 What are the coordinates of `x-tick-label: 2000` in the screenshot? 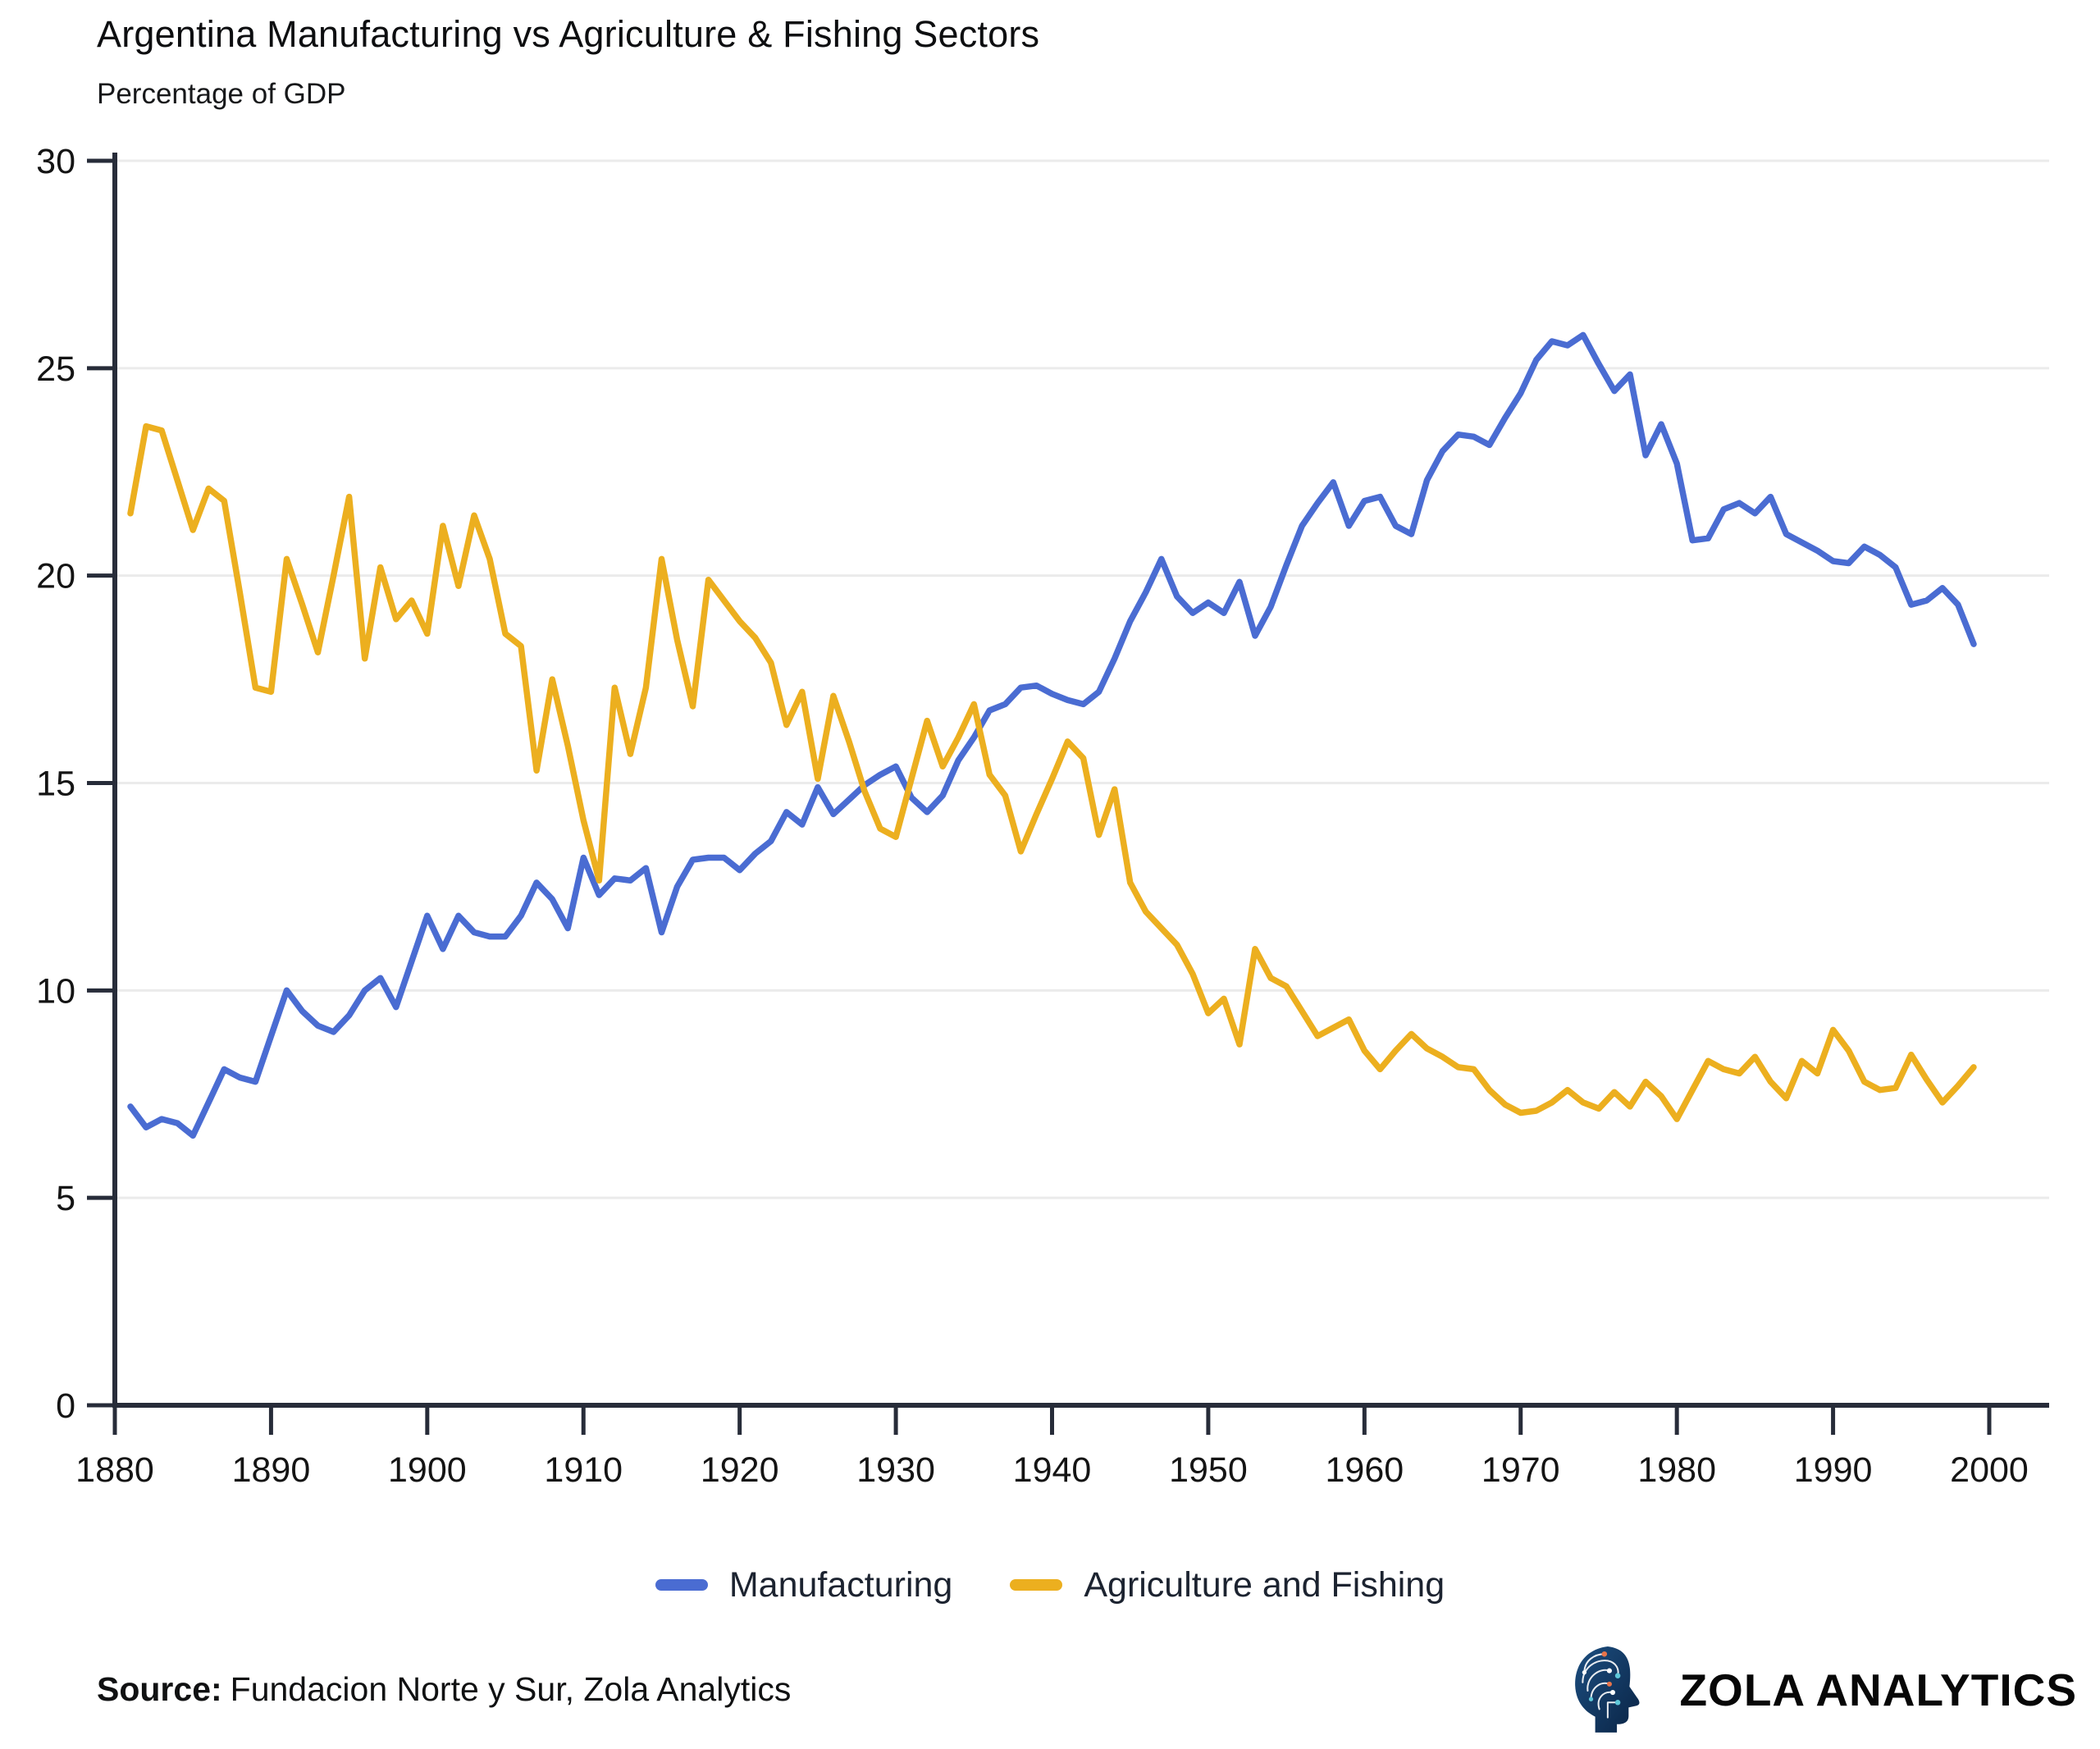 It's located at (1990, 1470).